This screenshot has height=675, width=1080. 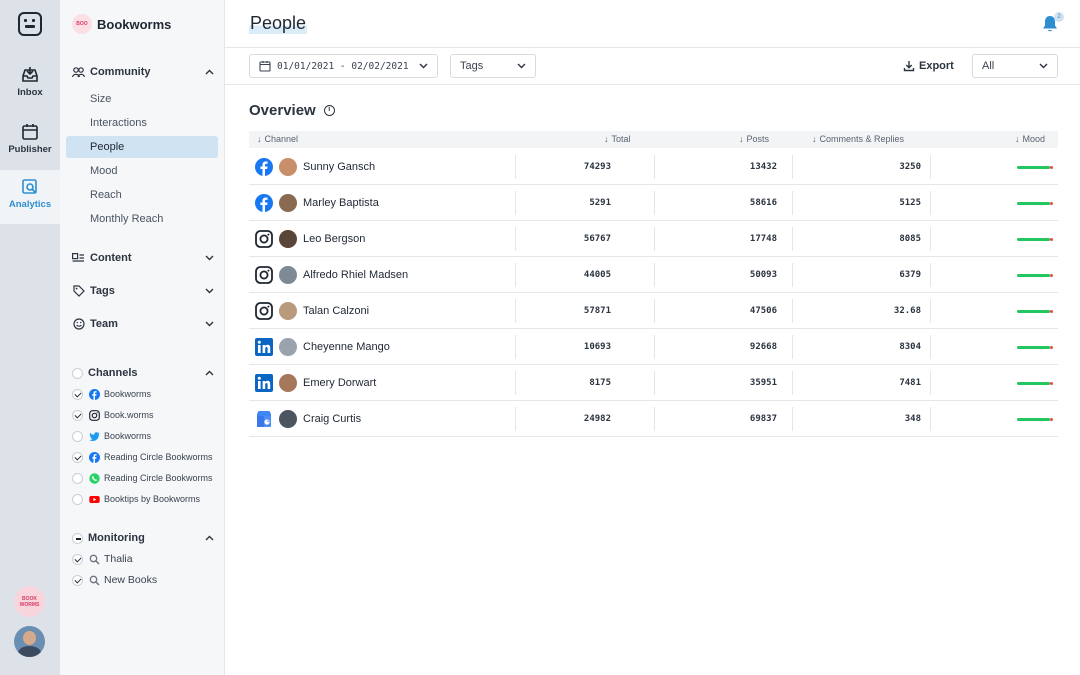 I want to click on table-row: Talan Calzoni 57871 47506 32.68, so click(x=653, y=311).